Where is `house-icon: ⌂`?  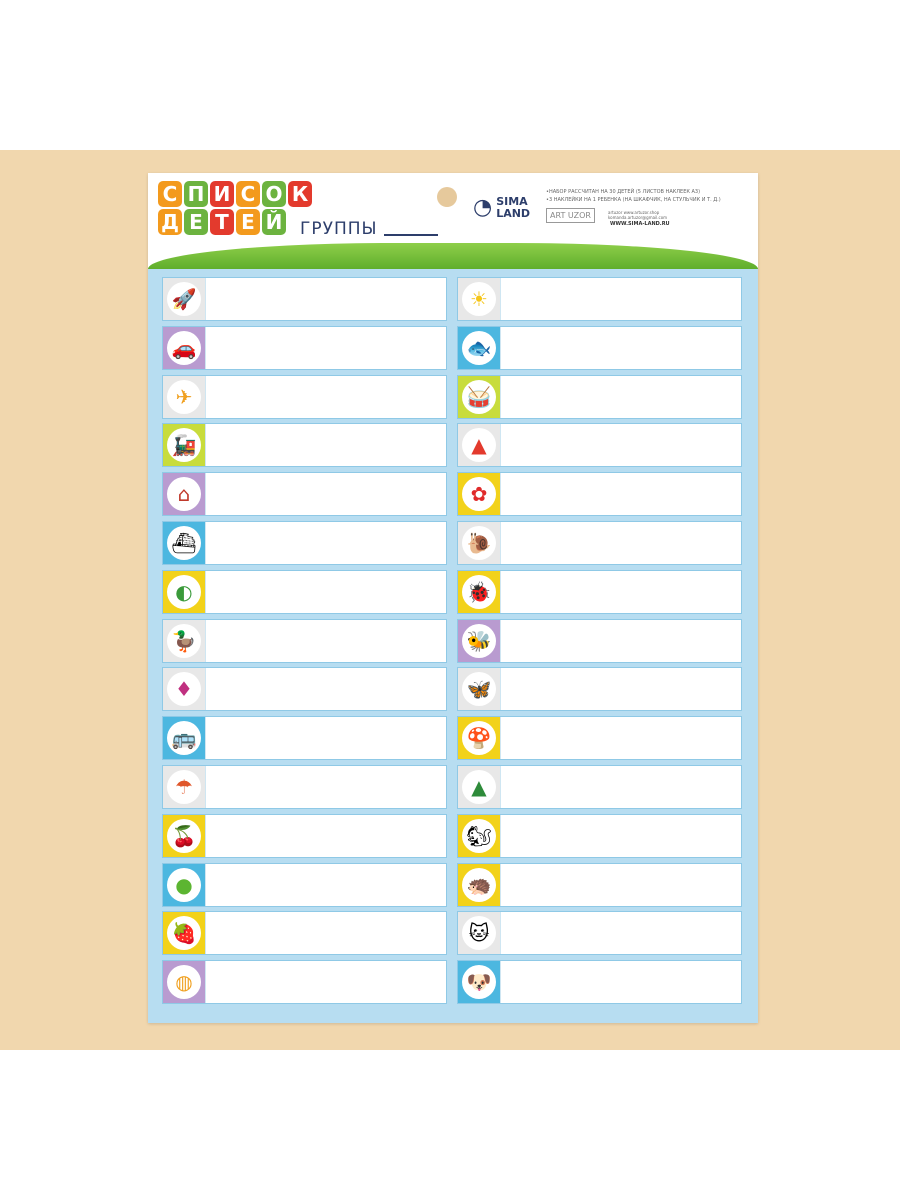 house-icon: ⌂ is located at coordinates (184, 494).